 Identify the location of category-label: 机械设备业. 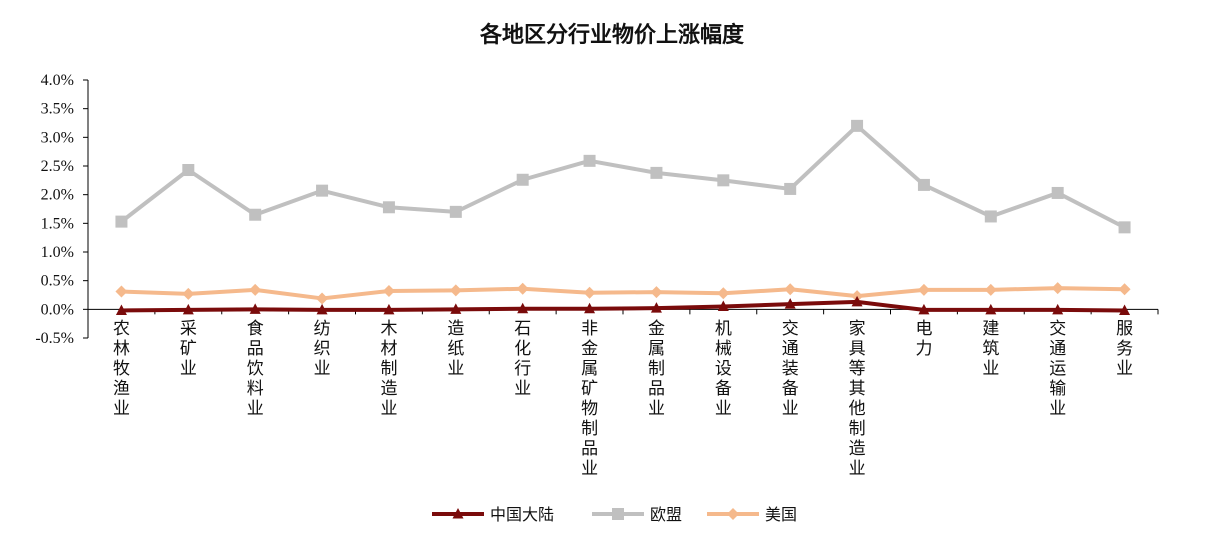
(723, 369).